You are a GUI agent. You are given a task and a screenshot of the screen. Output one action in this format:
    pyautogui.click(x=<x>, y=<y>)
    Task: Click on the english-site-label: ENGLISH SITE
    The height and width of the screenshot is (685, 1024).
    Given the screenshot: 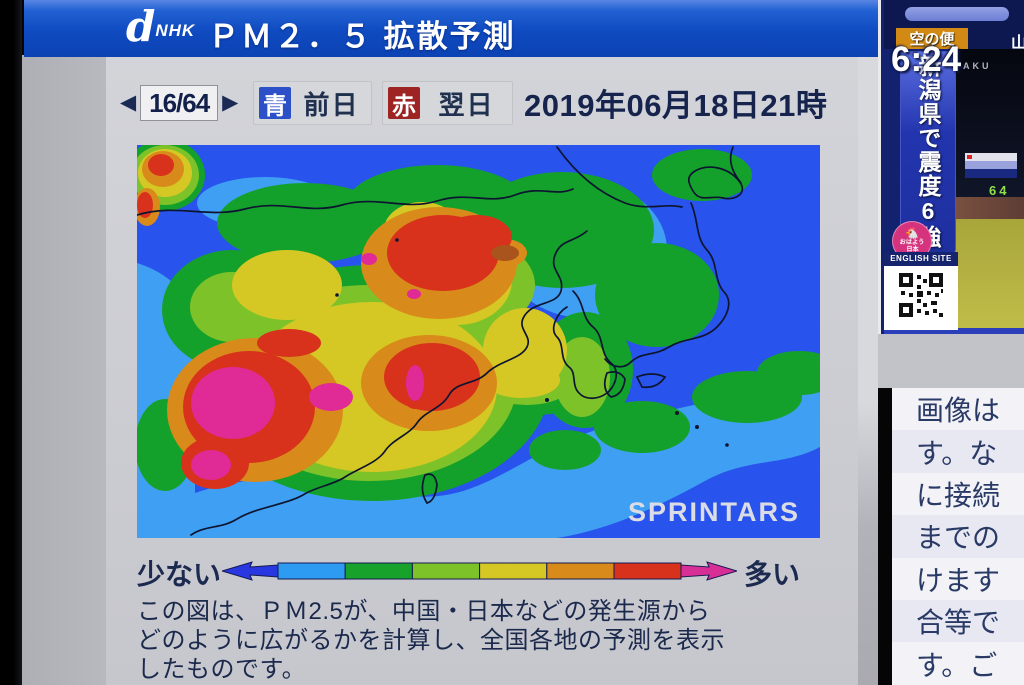 What is the action you would take?
    pyautogui.click(x=921, y=259)
    